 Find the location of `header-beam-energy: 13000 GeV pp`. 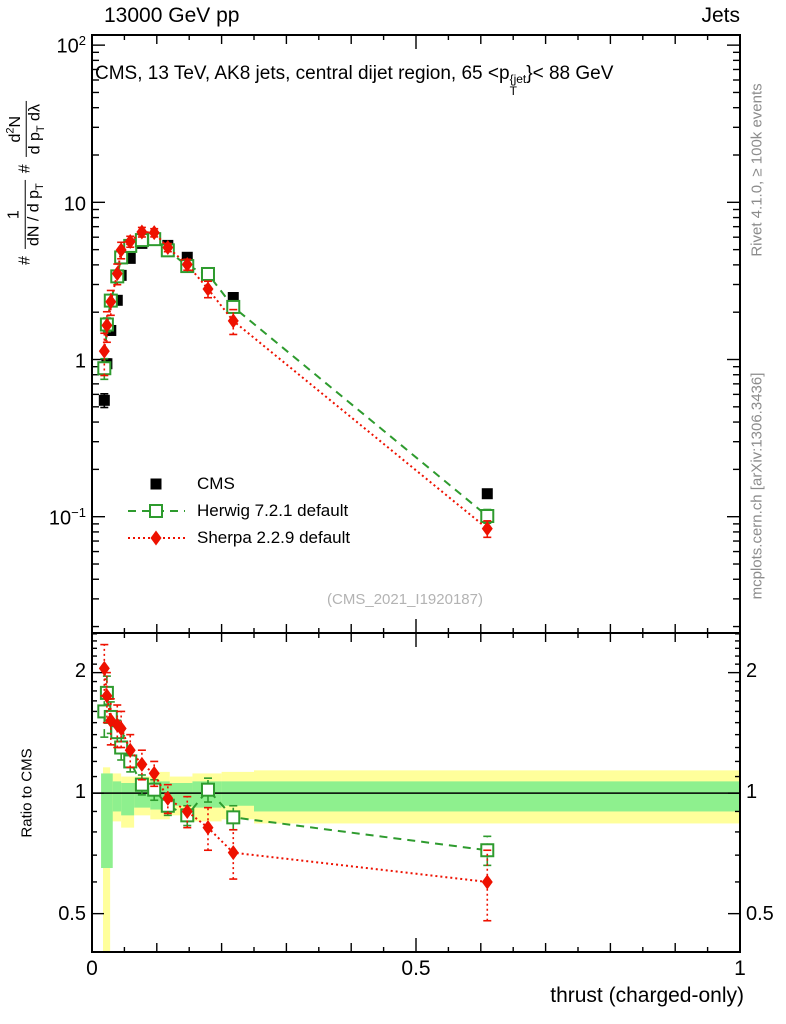

header-beam-energy: 13000 GeV pp is located at coordinates (172, 15).